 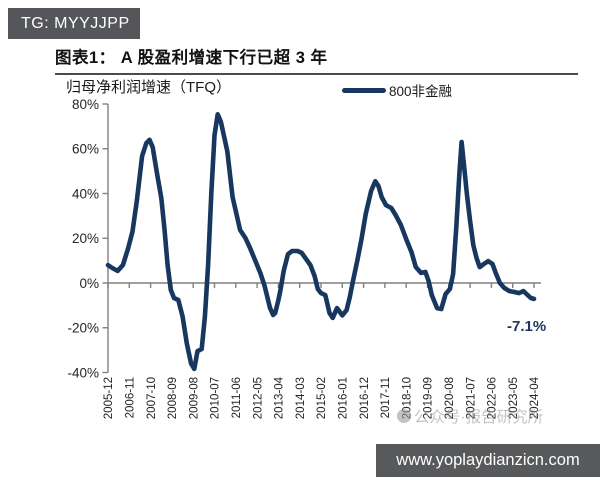 I want to click on x-axis-tick-label: 2017-11, so click(x=386, y=397).